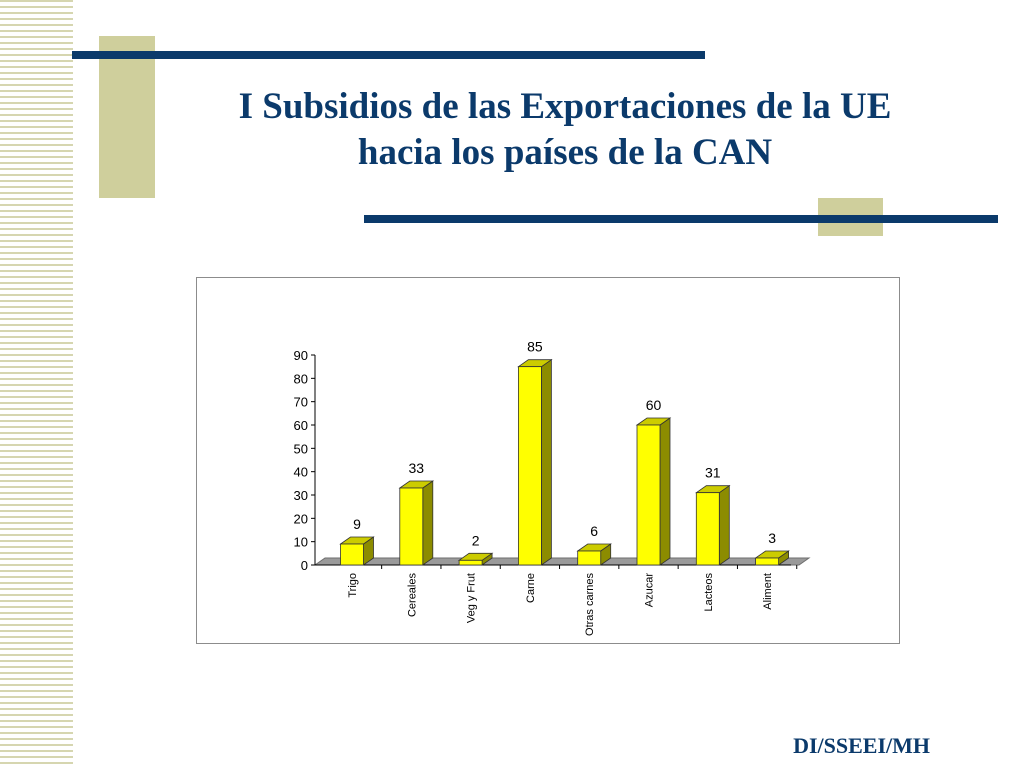 Image resolution: width=1024 pixels, height=768 pixels. I want to click on y-tick-label: 70, so click(301, 402).